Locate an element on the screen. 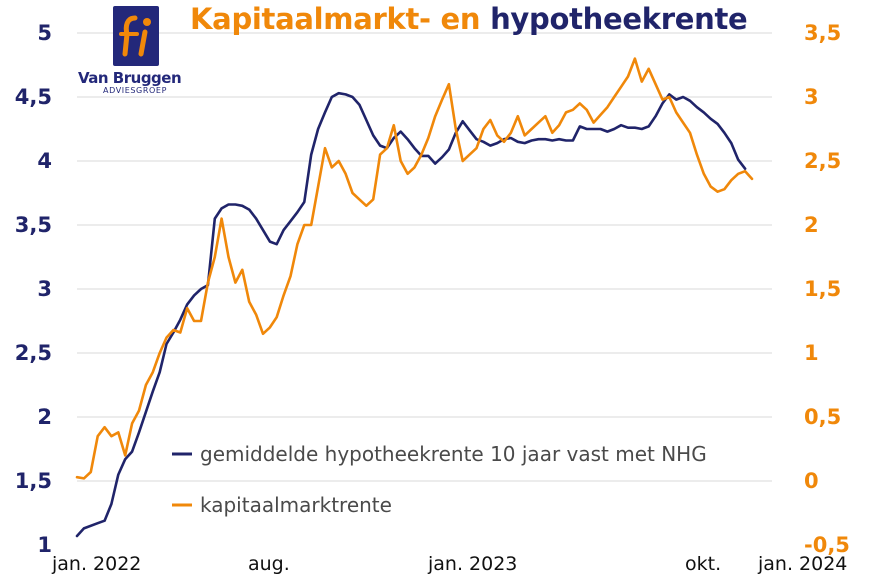 This screenshot has height=580, width=872. chart-title: Kapitaalmarkt- en hypotheekrente is located at coordinates (469, 19).